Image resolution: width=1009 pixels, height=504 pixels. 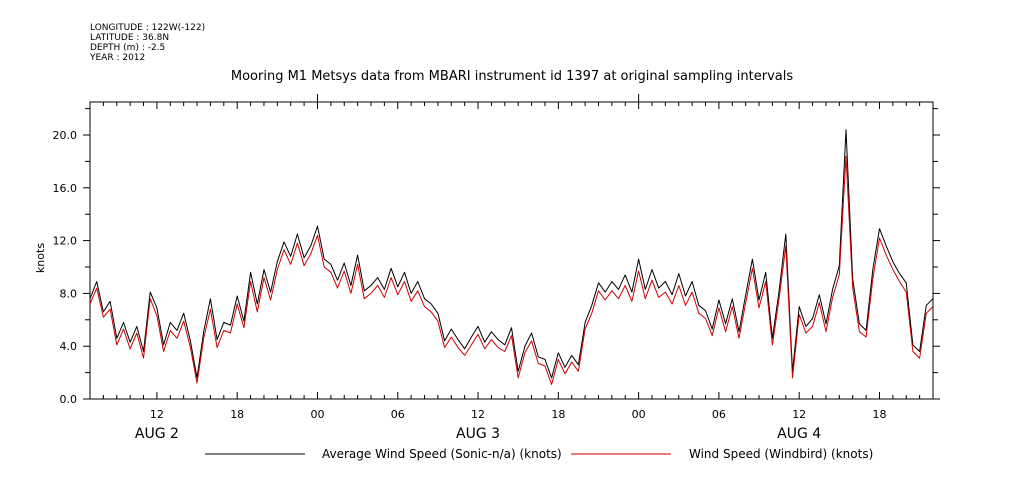 I want to click on y-tick-label: 4.0, so click(x=69, y=346).